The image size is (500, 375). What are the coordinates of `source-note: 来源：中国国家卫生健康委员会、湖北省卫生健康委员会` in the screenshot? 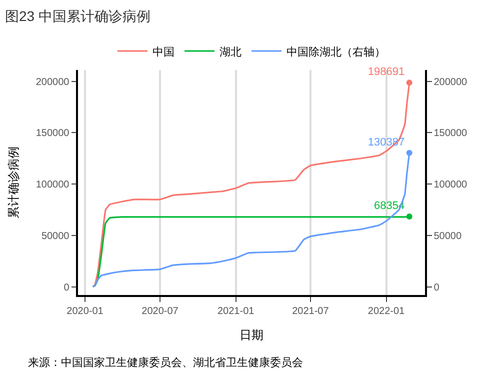 It's located at (165, 362).